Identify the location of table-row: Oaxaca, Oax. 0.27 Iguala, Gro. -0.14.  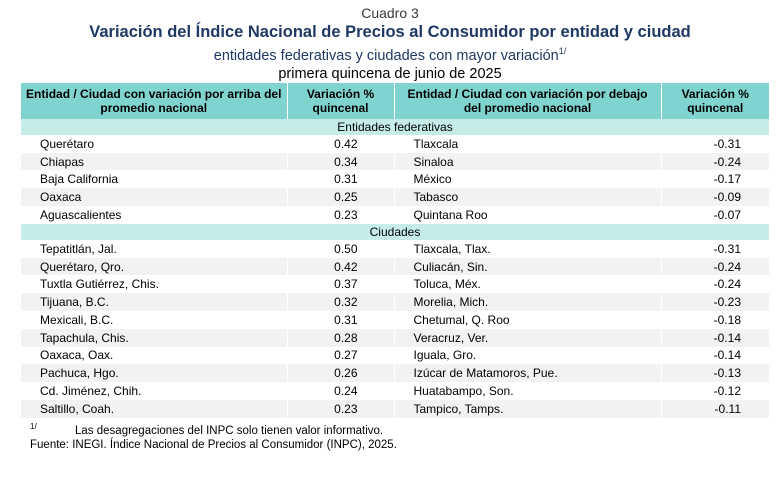
(395, 355).